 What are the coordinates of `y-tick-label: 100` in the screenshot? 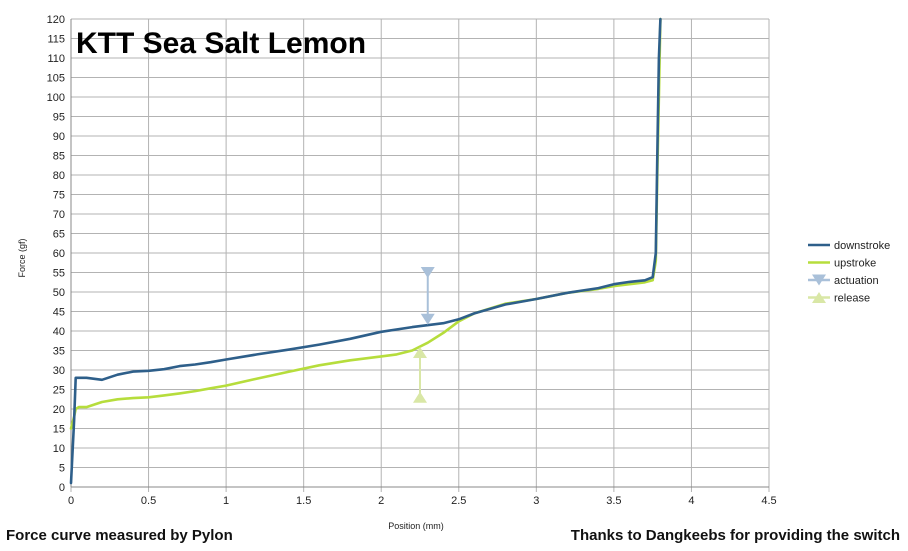 It's located at (56, 98).